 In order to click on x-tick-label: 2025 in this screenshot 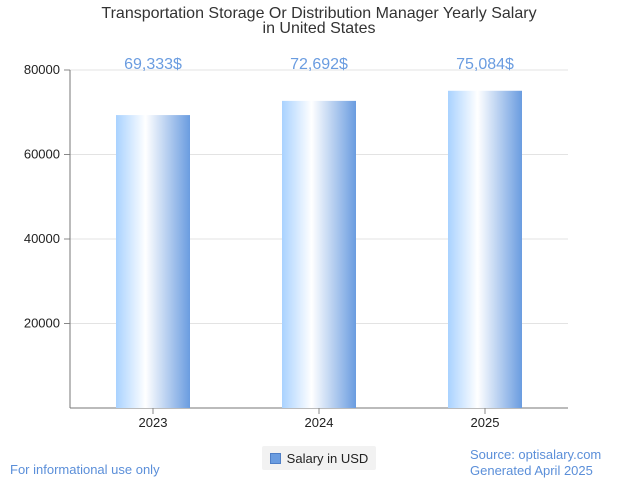, I will do `click(485, 422)`.